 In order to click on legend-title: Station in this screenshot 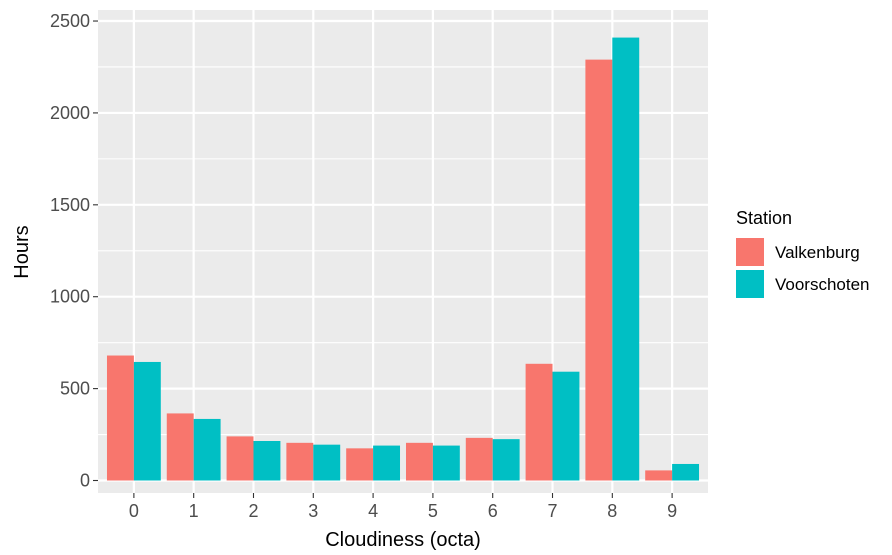, I will do `click(764, 218)`.